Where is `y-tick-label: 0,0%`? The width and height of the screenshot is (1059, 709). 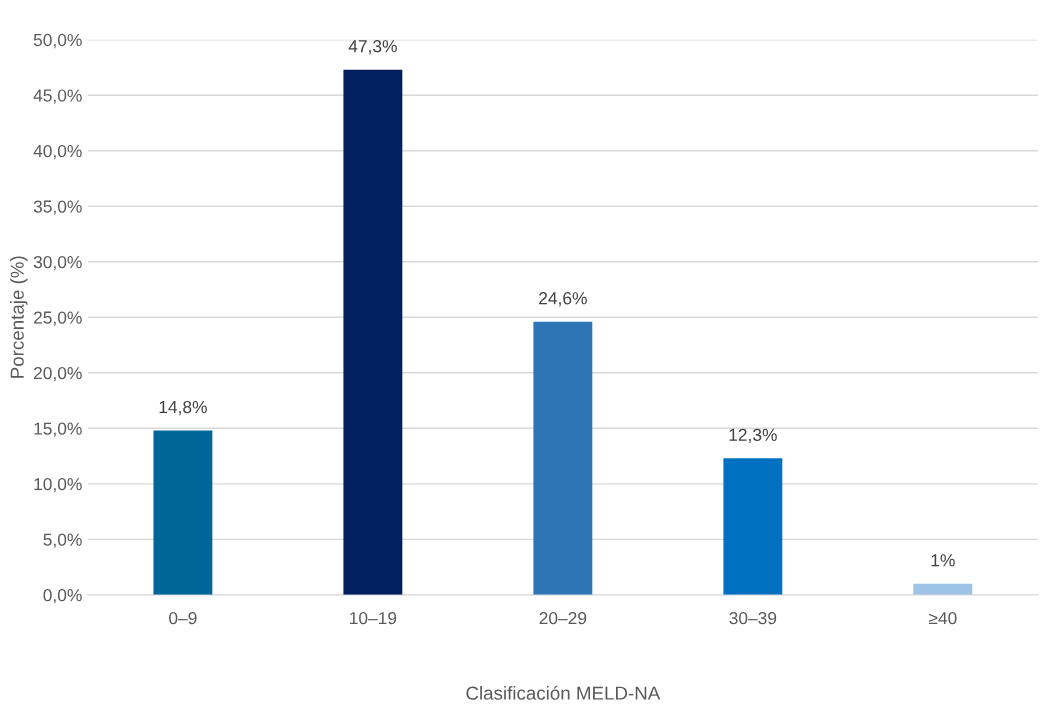 y-tick-label: 0,0% is located at coordinates (62, 596).